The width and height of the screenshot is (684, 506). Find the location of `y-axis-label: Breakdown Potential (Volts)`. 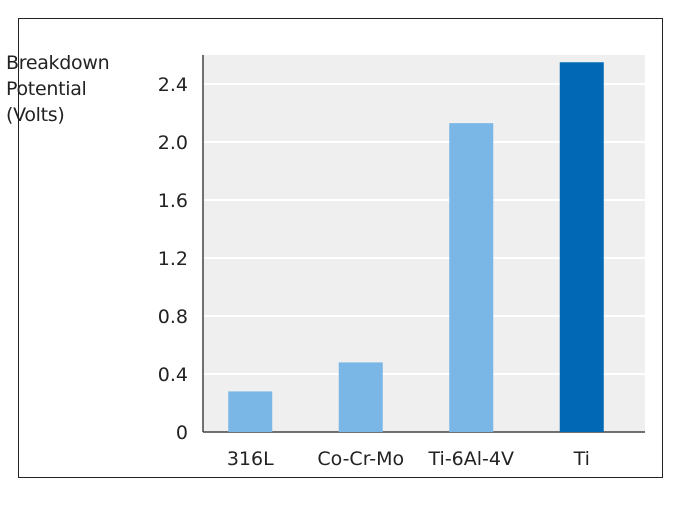

y-axis-label: Breakdown Potential (Volts) is located at coordinates (58, 89).